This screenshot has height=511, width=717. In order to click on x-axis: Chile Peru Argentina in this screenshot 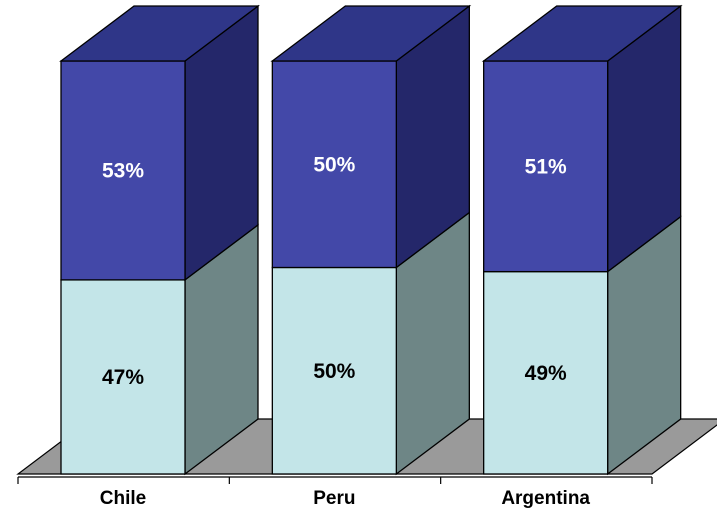, I will do `click(335, 492)`.